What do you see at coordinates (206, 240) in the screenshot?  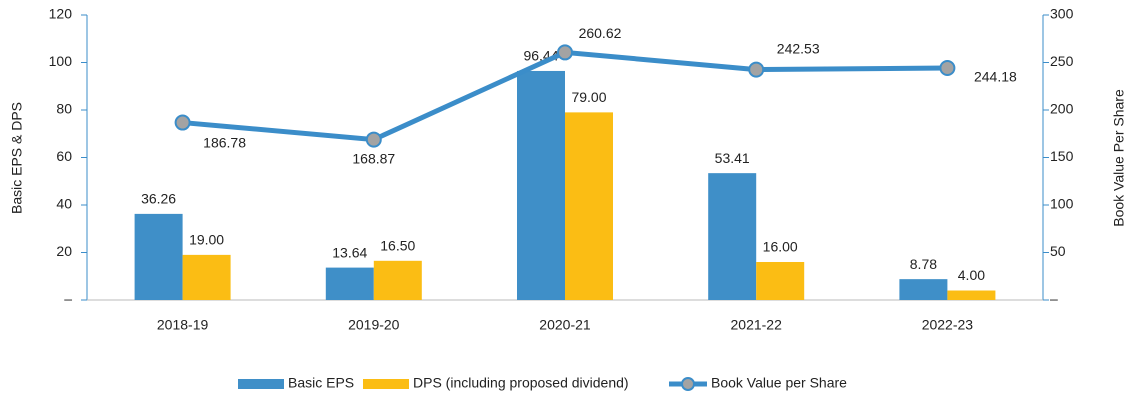 I see `bar-value-label: 19.00` at bounding box center [206, 240].